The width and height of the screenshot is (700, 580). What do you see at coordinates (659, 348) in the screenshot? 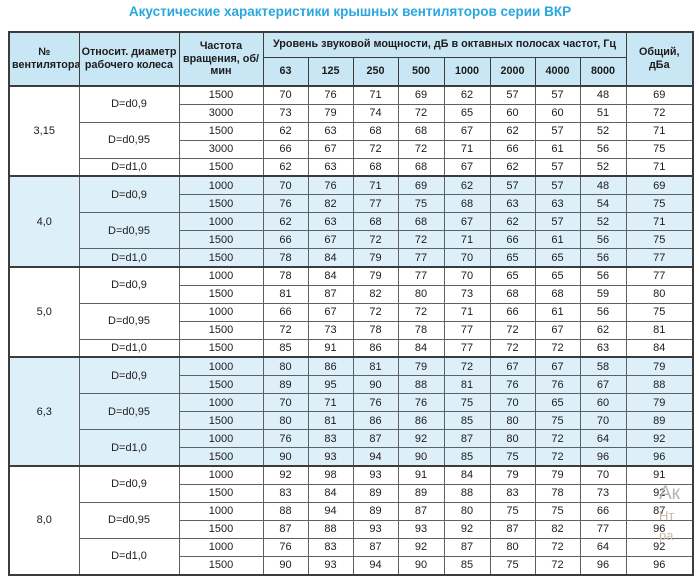
I see `total-dba-cell: 84` at bounding box center [659, 348].